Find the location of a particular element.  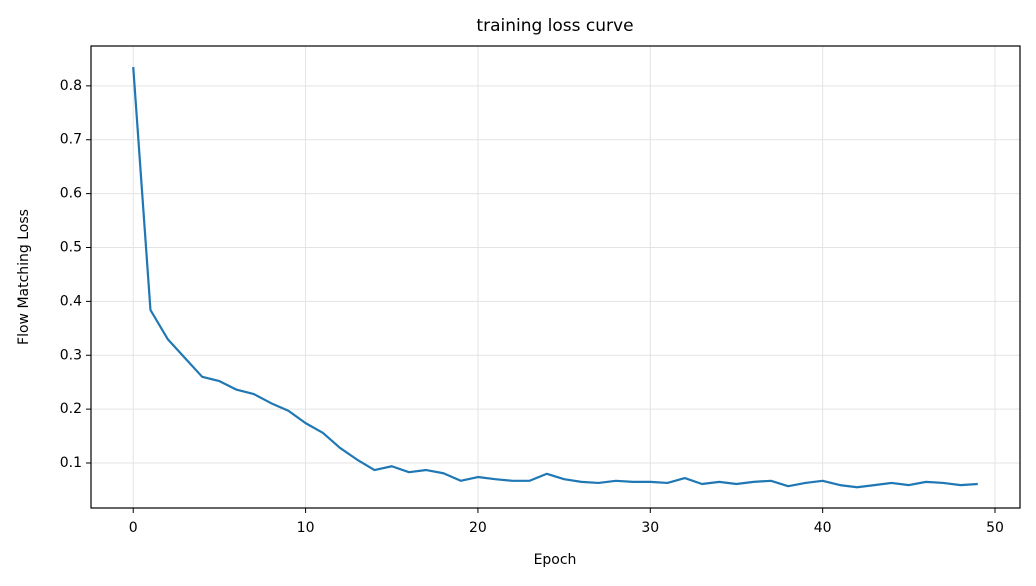

x-tick-label: 50 is located at coordinates (995, 528).